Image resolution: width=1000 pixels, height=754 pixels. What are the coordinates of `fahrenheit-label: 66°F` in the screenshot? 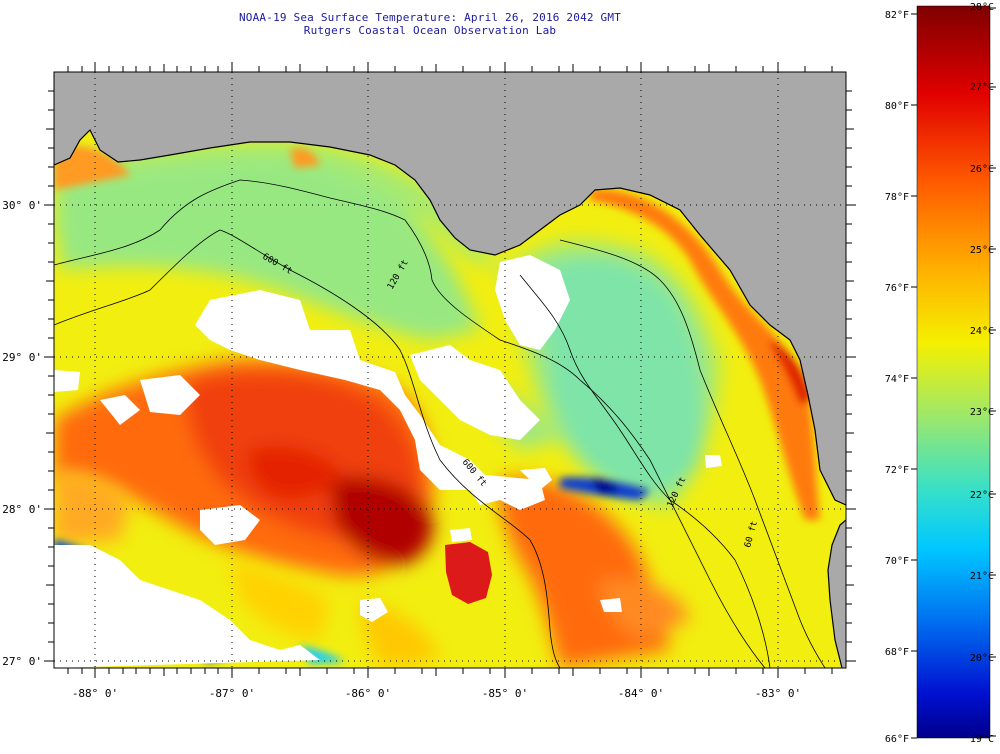 It's located at (897, 739).